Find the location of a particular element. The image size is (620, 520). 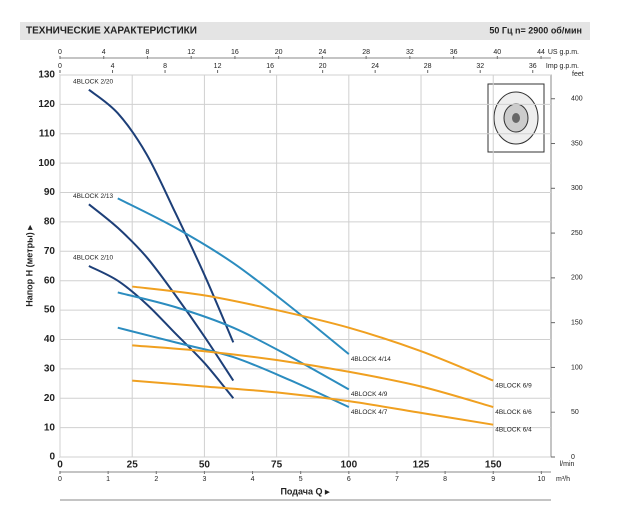

tick-label: 2 is located at coordinates (156, 479).